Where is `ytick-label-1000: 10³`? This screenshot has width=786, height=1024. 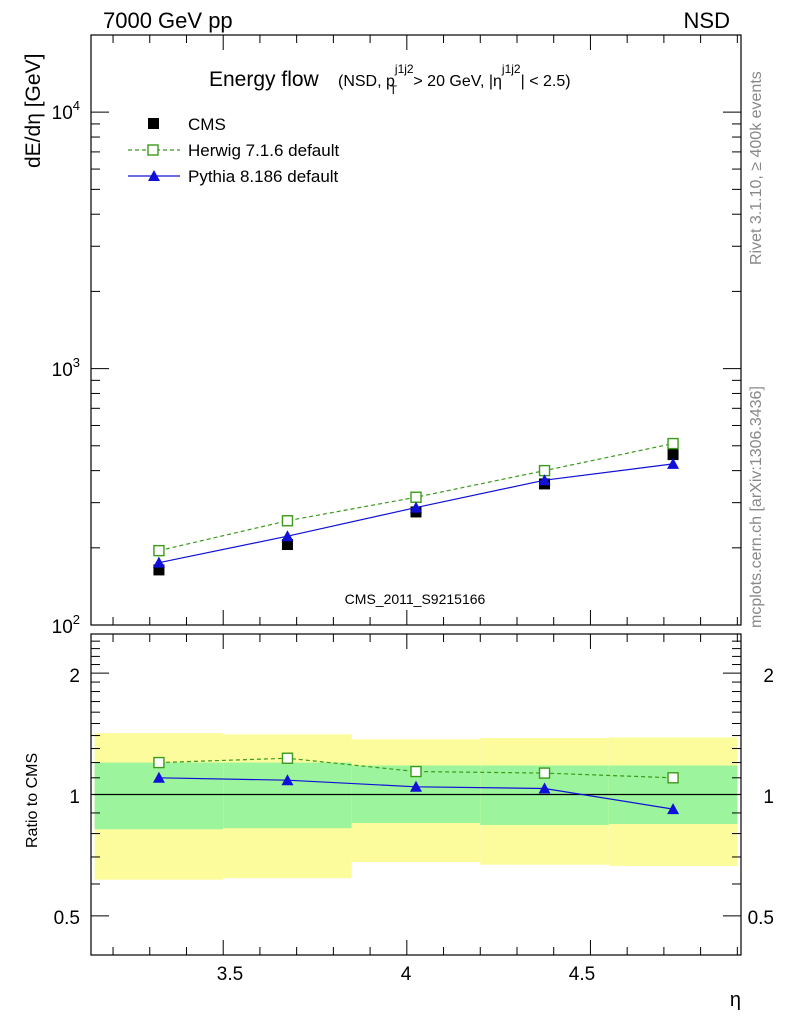 ytick-label-1000: 10³ is located at coordinates (66, 368).